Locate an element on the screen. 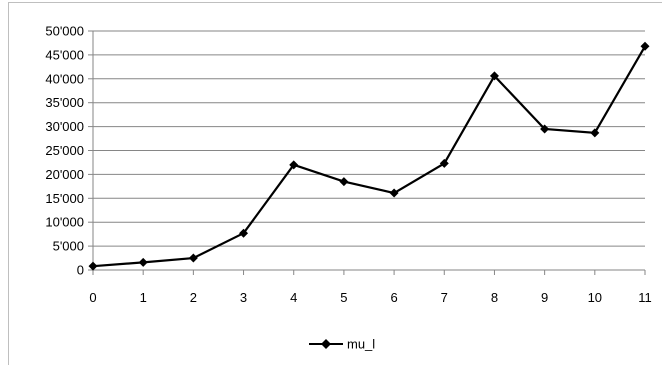 Image resolution: width=662 pixels, height=365 pixels. x-tick-label: 2 is located at coordinates (193, 297).